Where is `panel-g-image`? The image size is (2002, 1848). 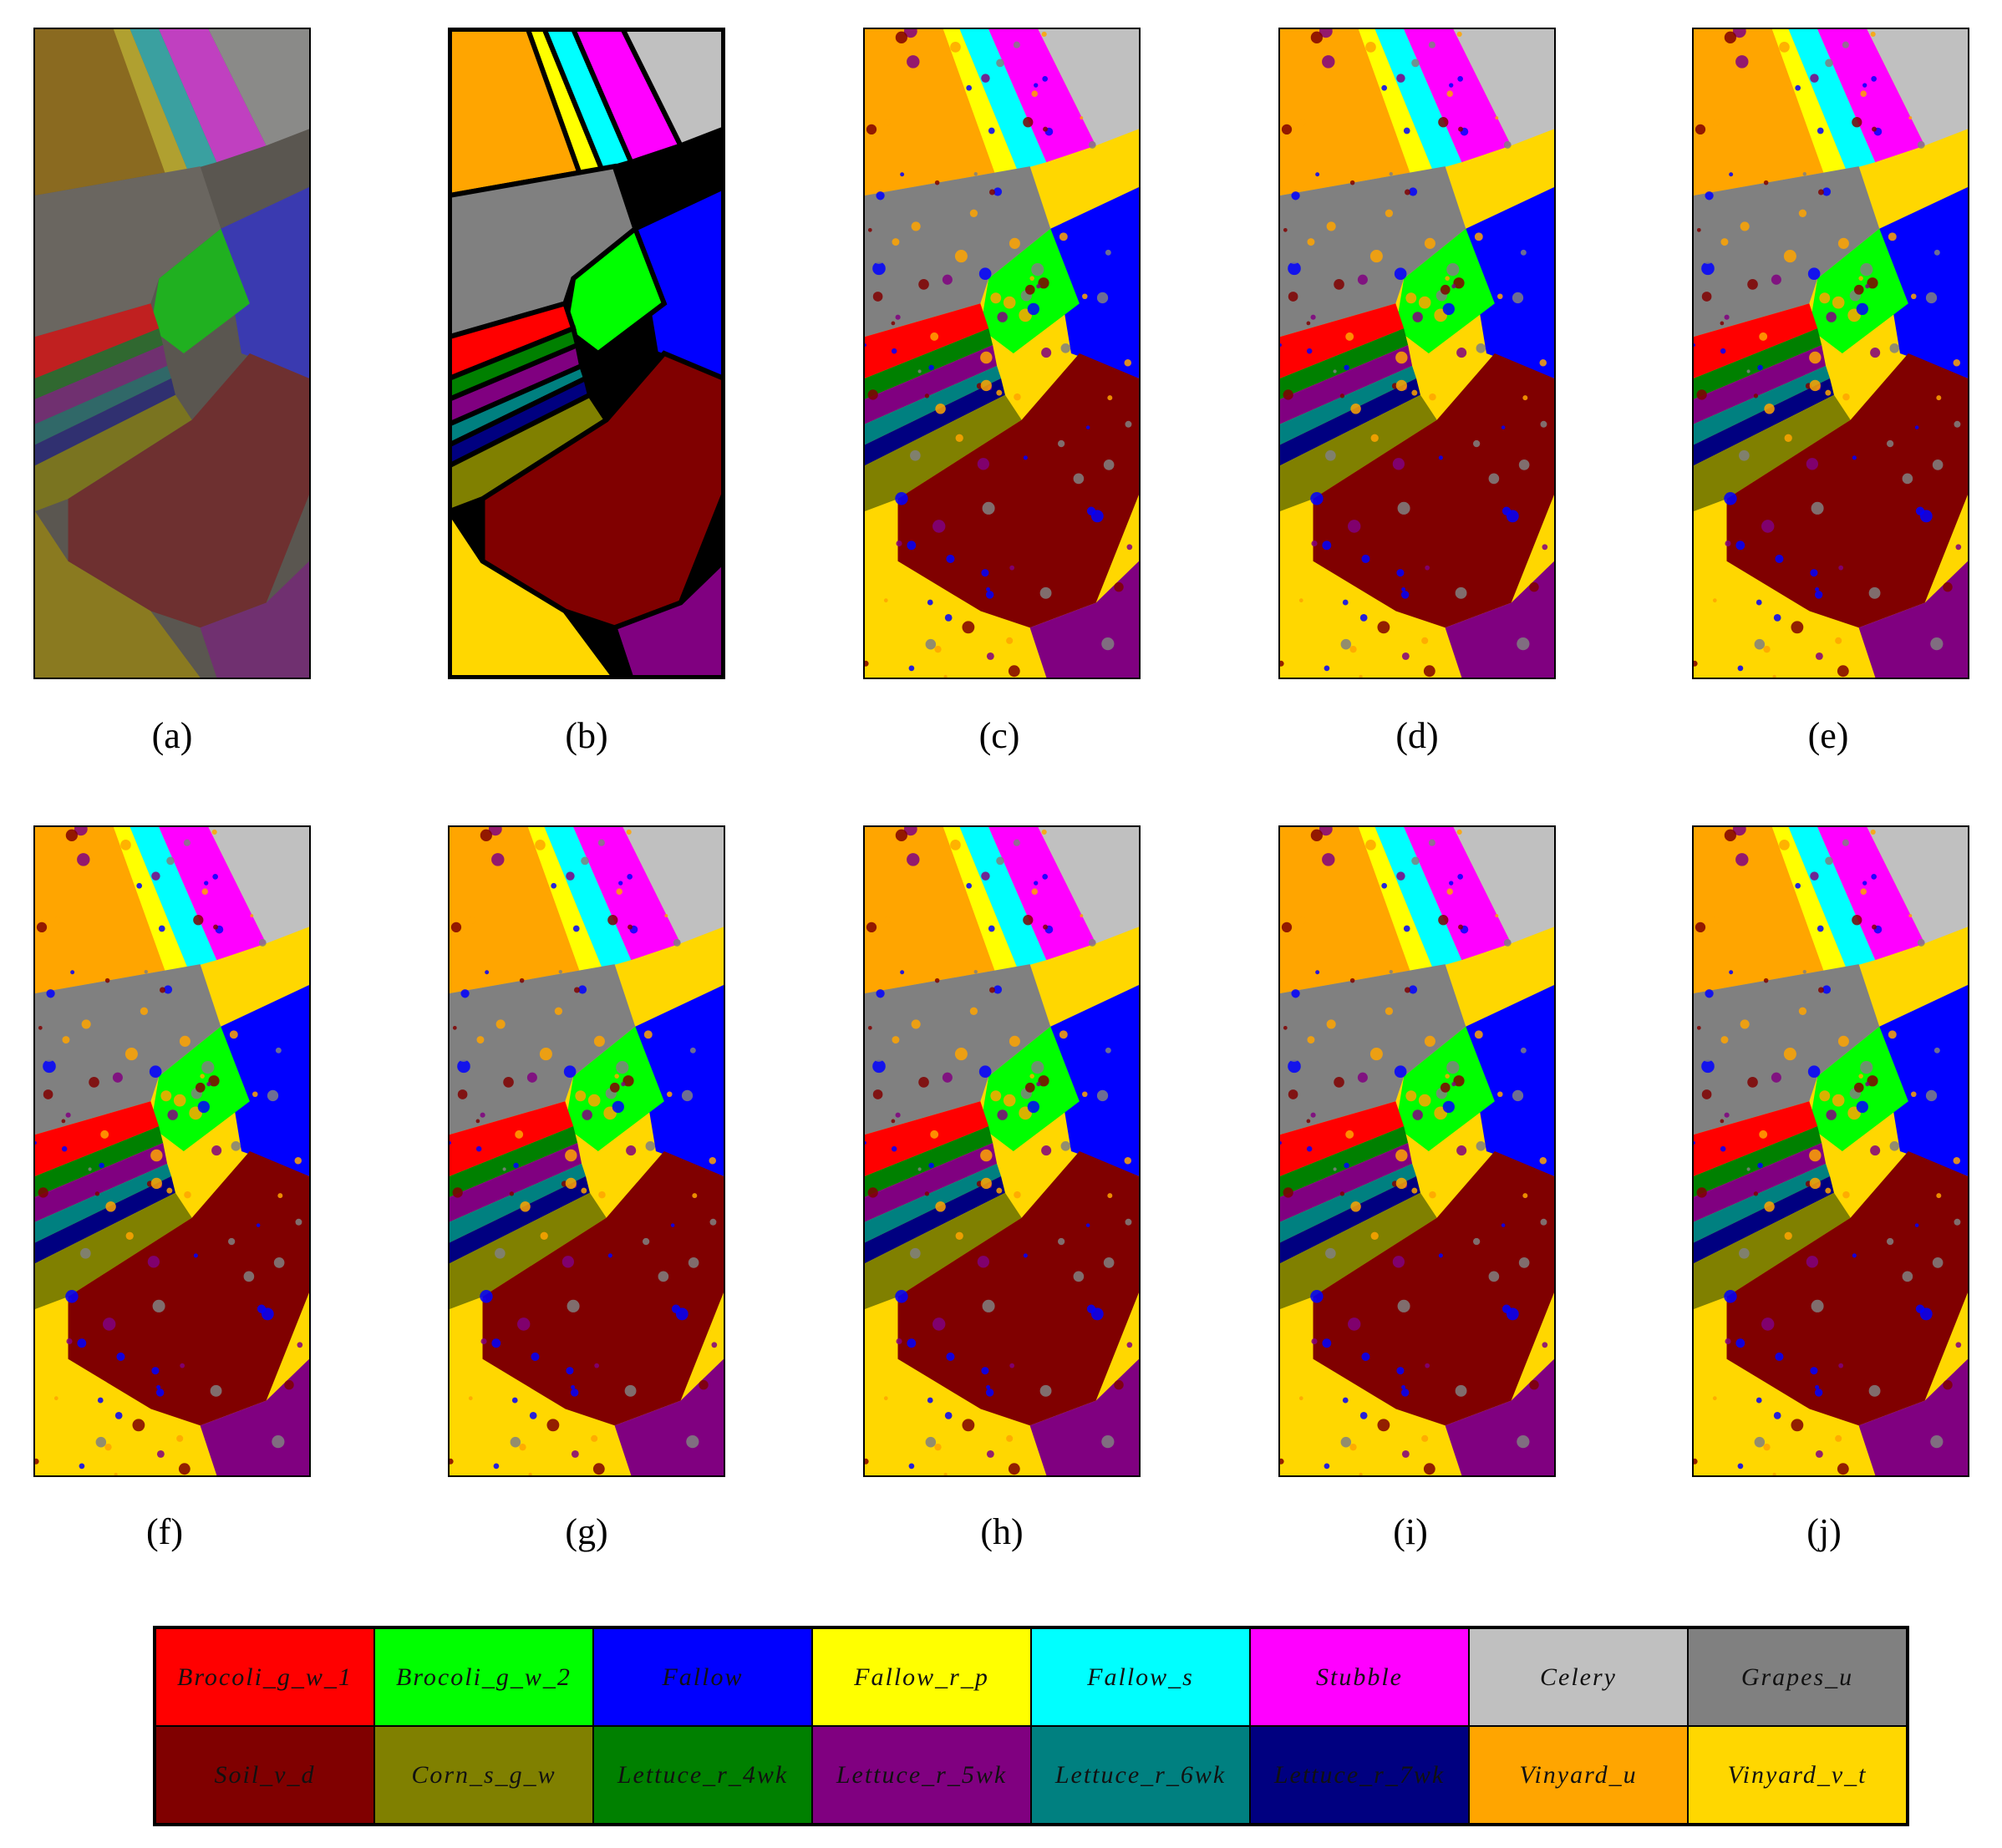 panel-g-image is located at coordinates (587, 1151).